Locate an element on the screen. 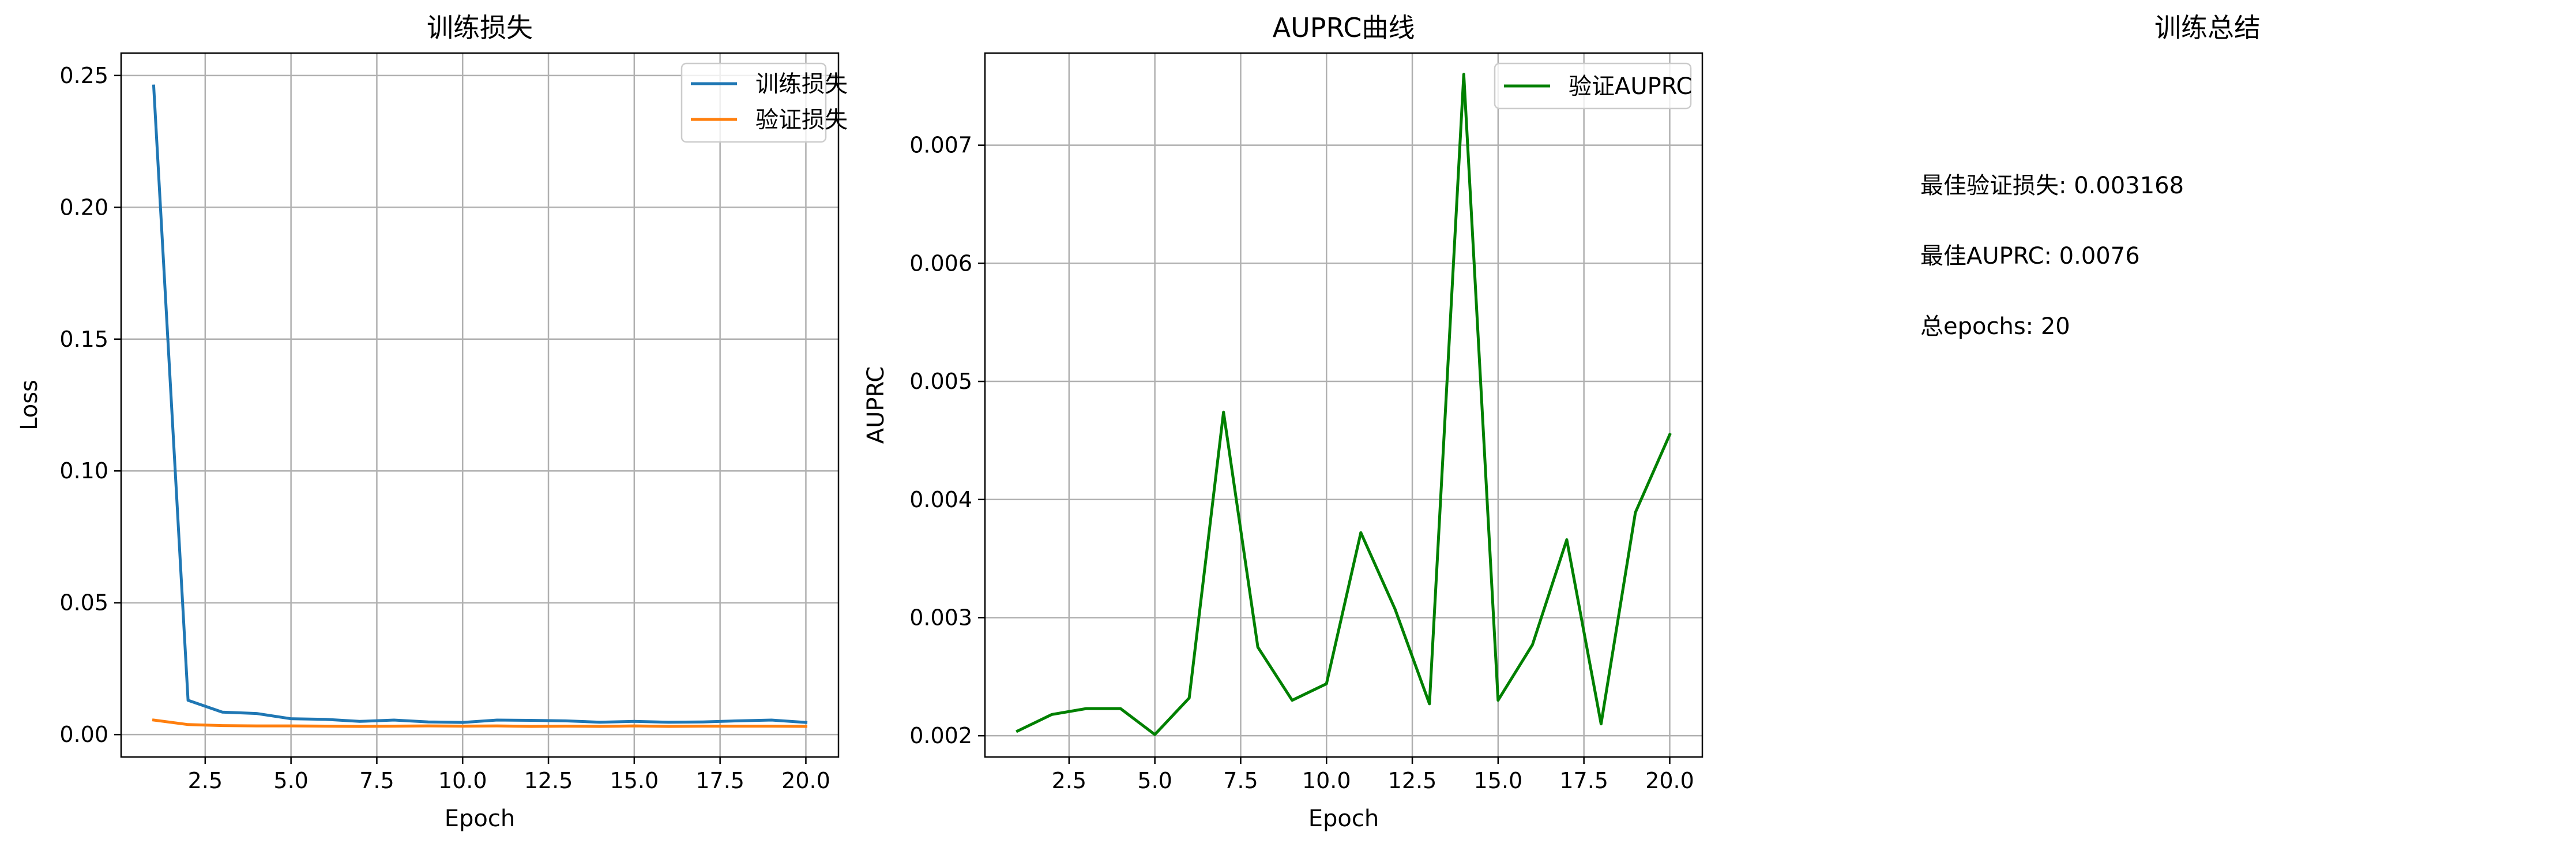  summary-best-auprc: 最佳AUPRC: 0.0076 is located at coordinates (2030, 256).